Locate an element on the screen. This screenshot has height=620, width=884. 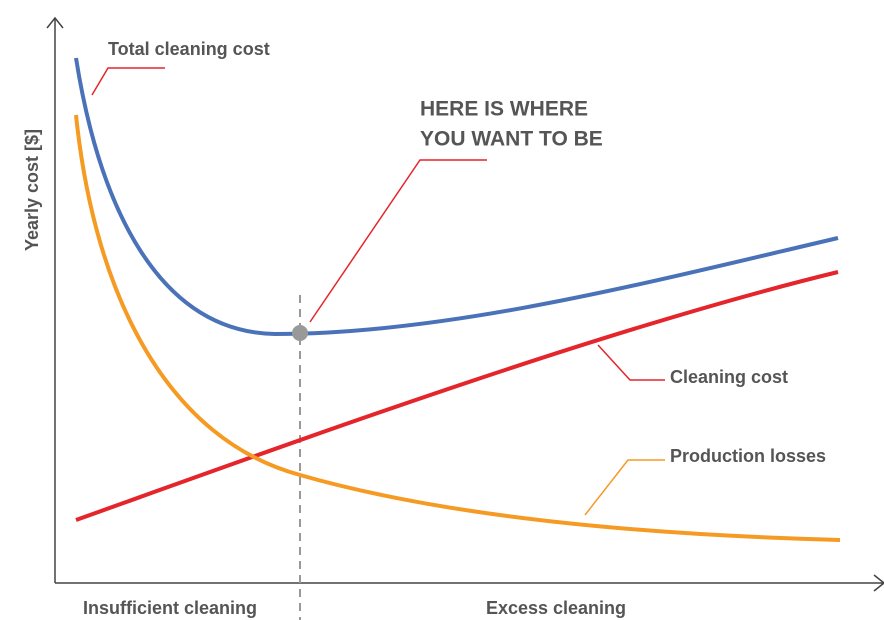
curve-label: Cleaning cost is located at coordinates (729, 377).